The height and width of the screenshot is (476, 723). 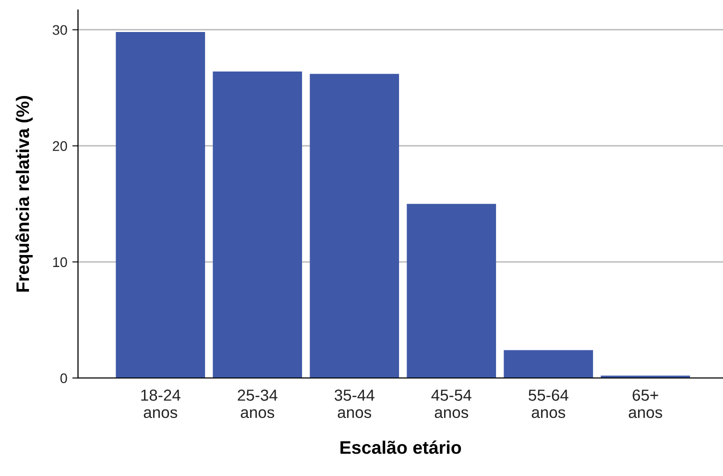 I want to click on x-tick-label: 45-54 anos, so click(x=451, y=404).